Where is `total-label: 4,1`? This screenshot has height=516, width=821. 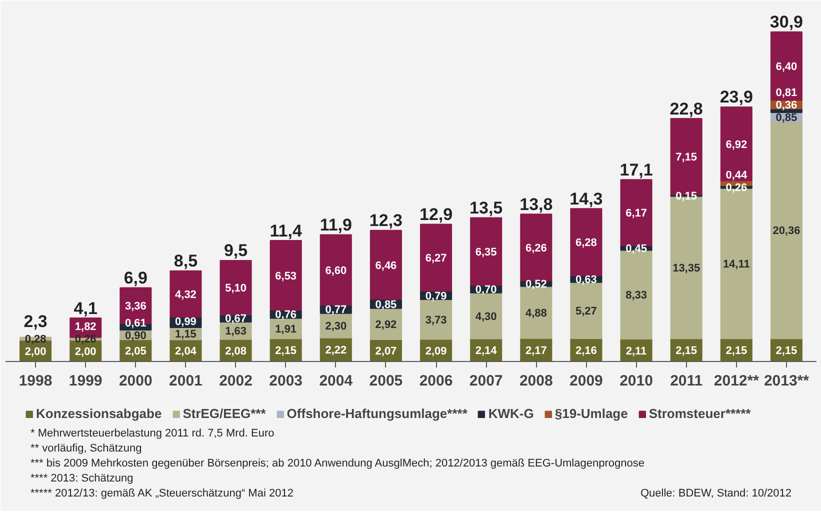 total-label: 4,1 is located at coordinates (86, 308).